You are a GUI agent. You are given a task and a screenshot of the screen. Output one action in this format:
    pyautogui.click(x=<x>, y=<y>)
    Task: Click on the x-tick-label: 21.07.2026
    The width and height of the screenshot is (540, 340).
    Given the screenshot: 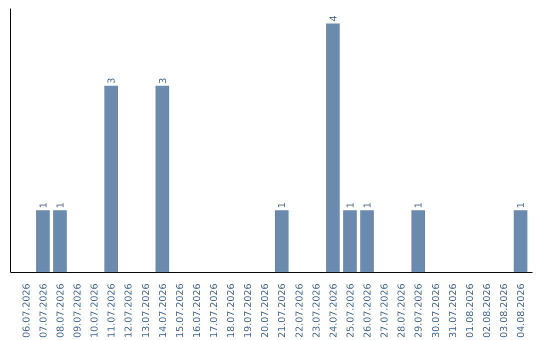 What is the action you would take?
    pyautogui.click(x=282, y=310)
    